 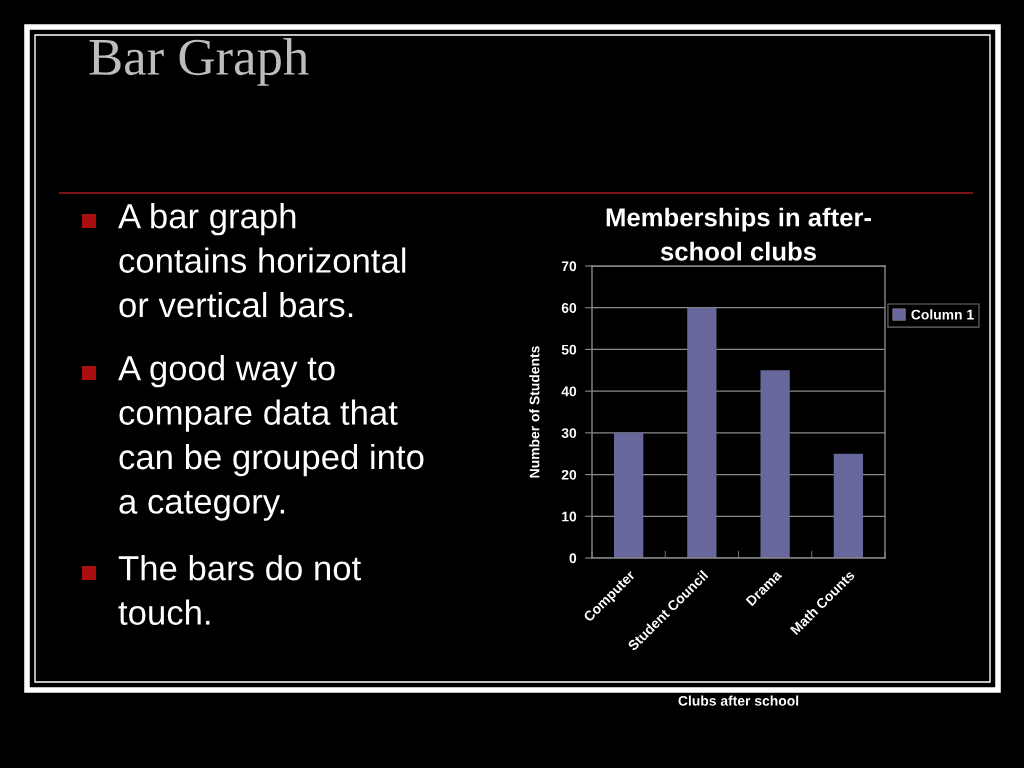 What do you see at coordinates (199, 62) in the screenshot?
I see `text: Bar Graph` at bounding box center [199, 62].